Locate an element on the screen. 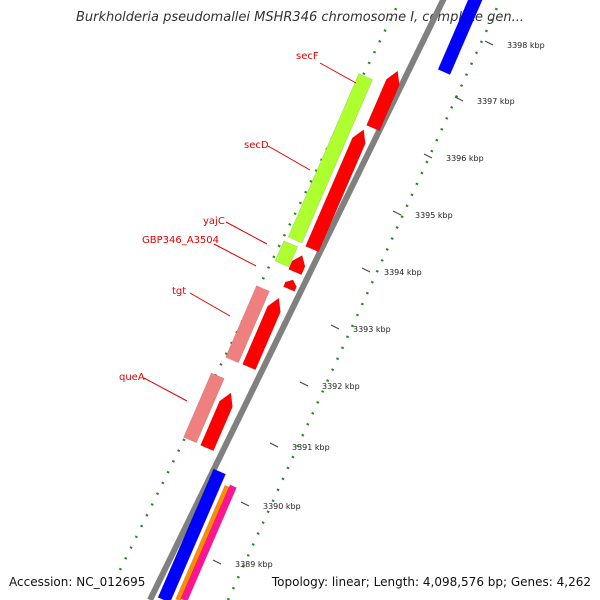 The width and height of the screenshot is (600, 600). gene-label-secd: secD is located at coordinates (256, 145).